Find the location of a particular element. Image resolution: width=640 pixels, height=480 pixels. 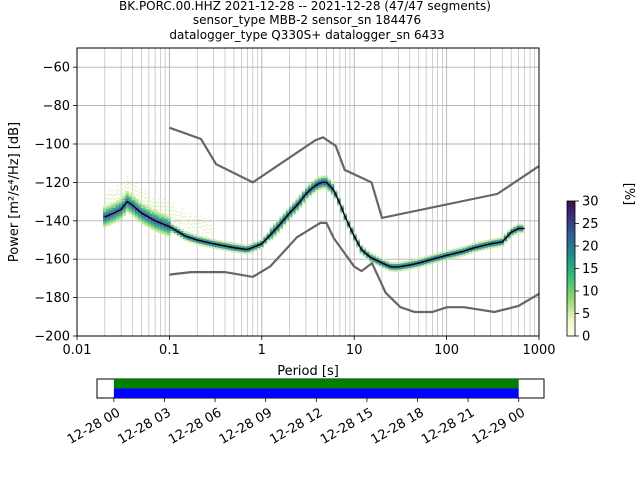

mode-line is located at coordinates (314, 224).